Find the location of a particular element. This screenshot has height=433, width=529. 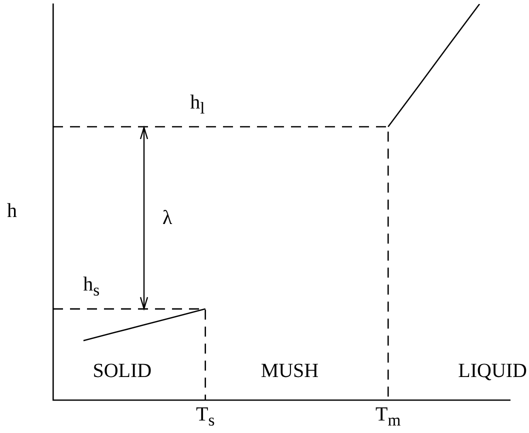

annotation: MUSH is located at coordinates (289, 371).